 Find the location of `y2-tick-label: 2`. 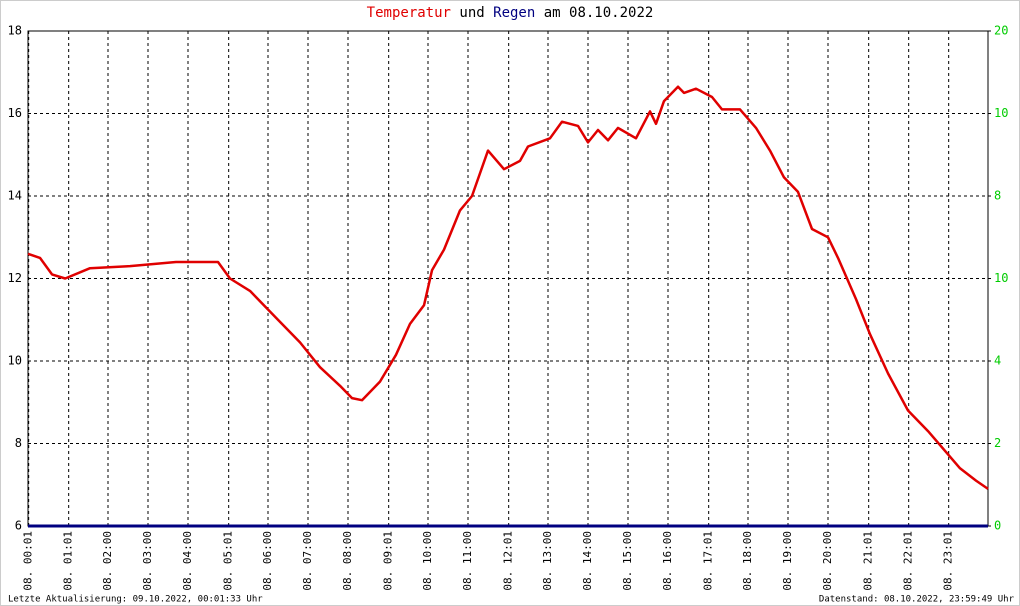

y2-tick-label: 2 is located at coordinates (997, 443).